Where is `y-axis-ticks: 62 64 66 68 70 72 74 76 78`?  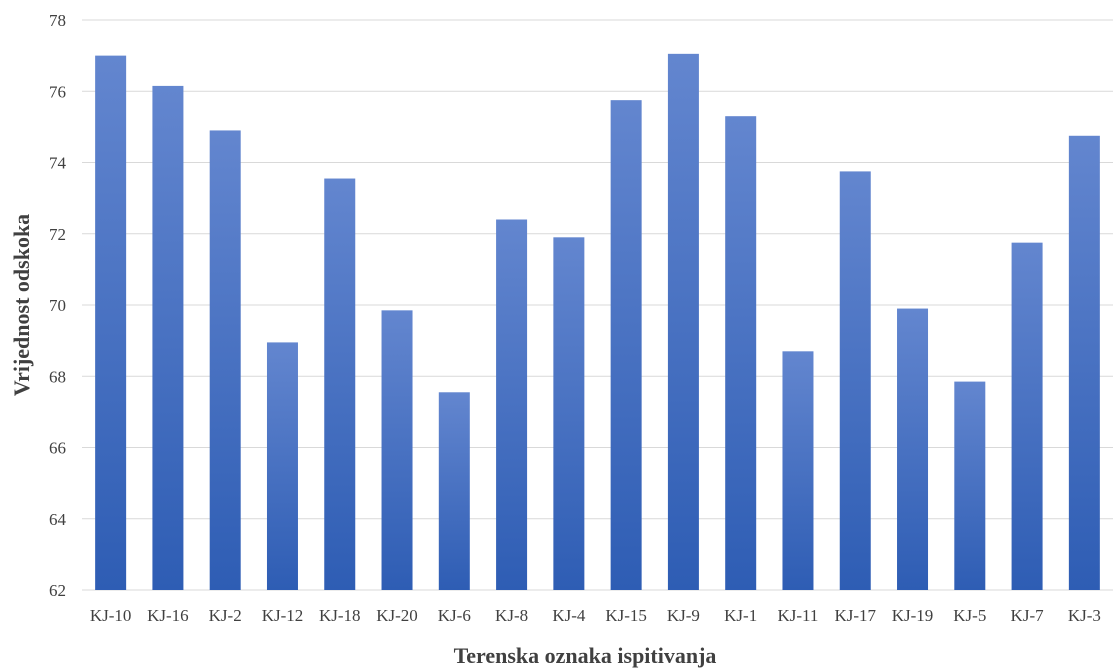 y-axis-ticks: 62 64 66 68 70 72 74 76 78 is located at coordinates (58, 305).